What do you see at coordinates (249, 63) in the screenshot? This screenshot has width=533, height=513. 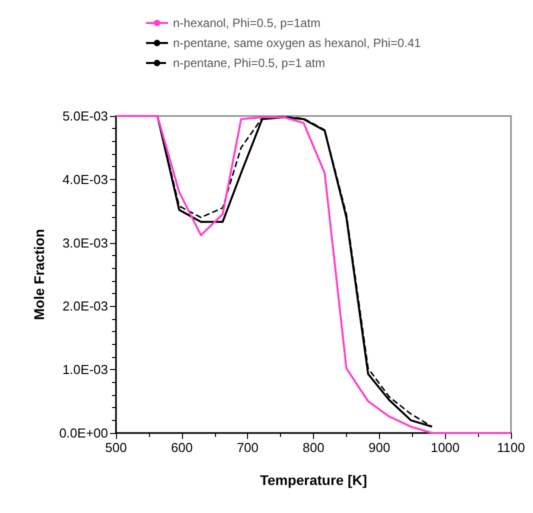 I see `legend-label: n-pentane, Phi=0.5, p=1 atm` at bounding box center [249, 63].